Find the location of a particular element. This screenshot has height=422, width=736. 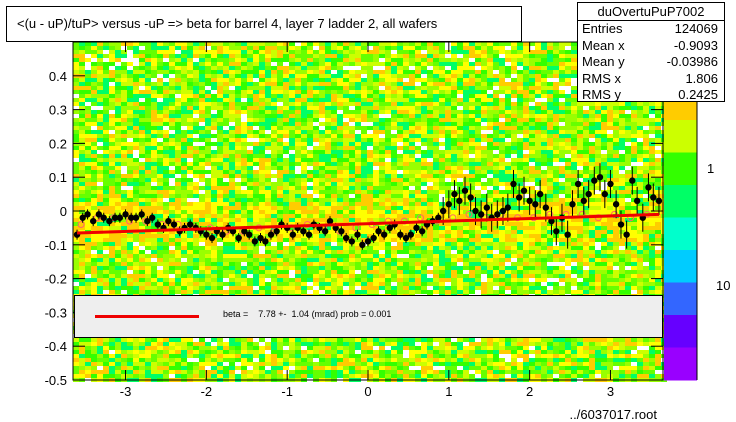

stats-label: RMS y is located at coordinates (601, 94).